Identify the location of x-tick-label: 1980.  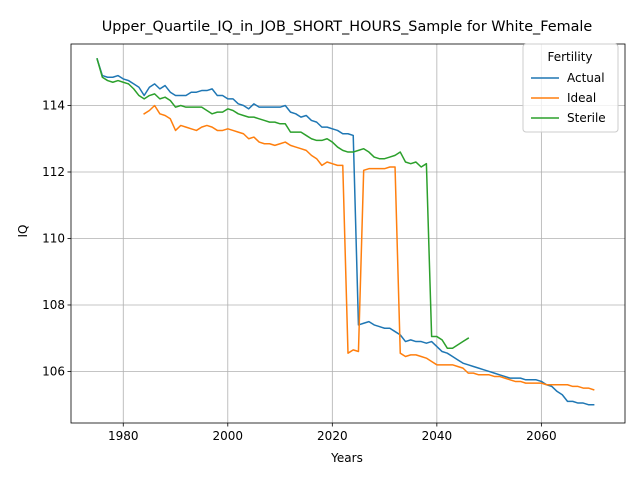
(123, 436).